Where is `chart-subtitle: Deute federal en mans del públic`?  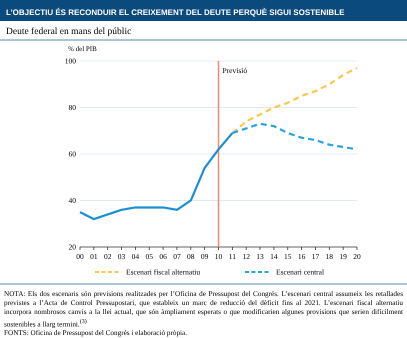 chart-subtitle: Deute federal en mans del públic is located at coordinates (69, 32).